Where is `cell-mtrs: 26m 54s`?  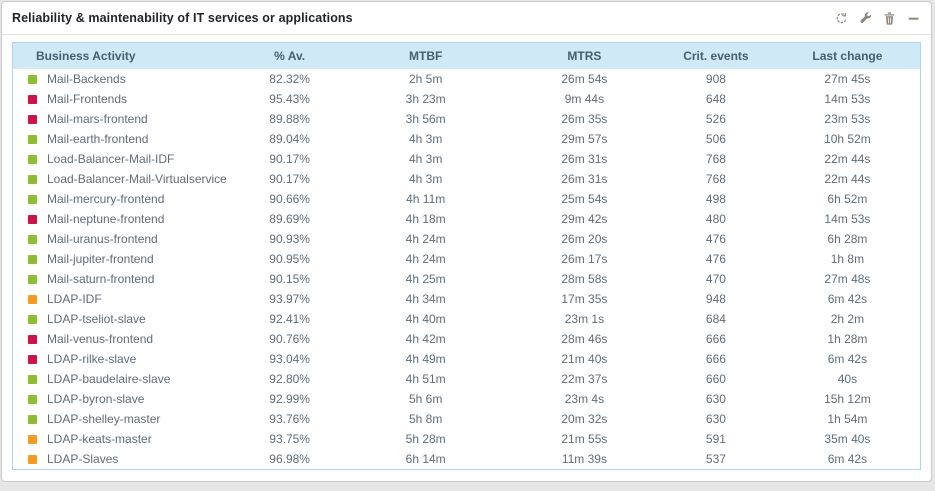 cell-mtrs: 26m 54s is located at coordinates (584, 79).